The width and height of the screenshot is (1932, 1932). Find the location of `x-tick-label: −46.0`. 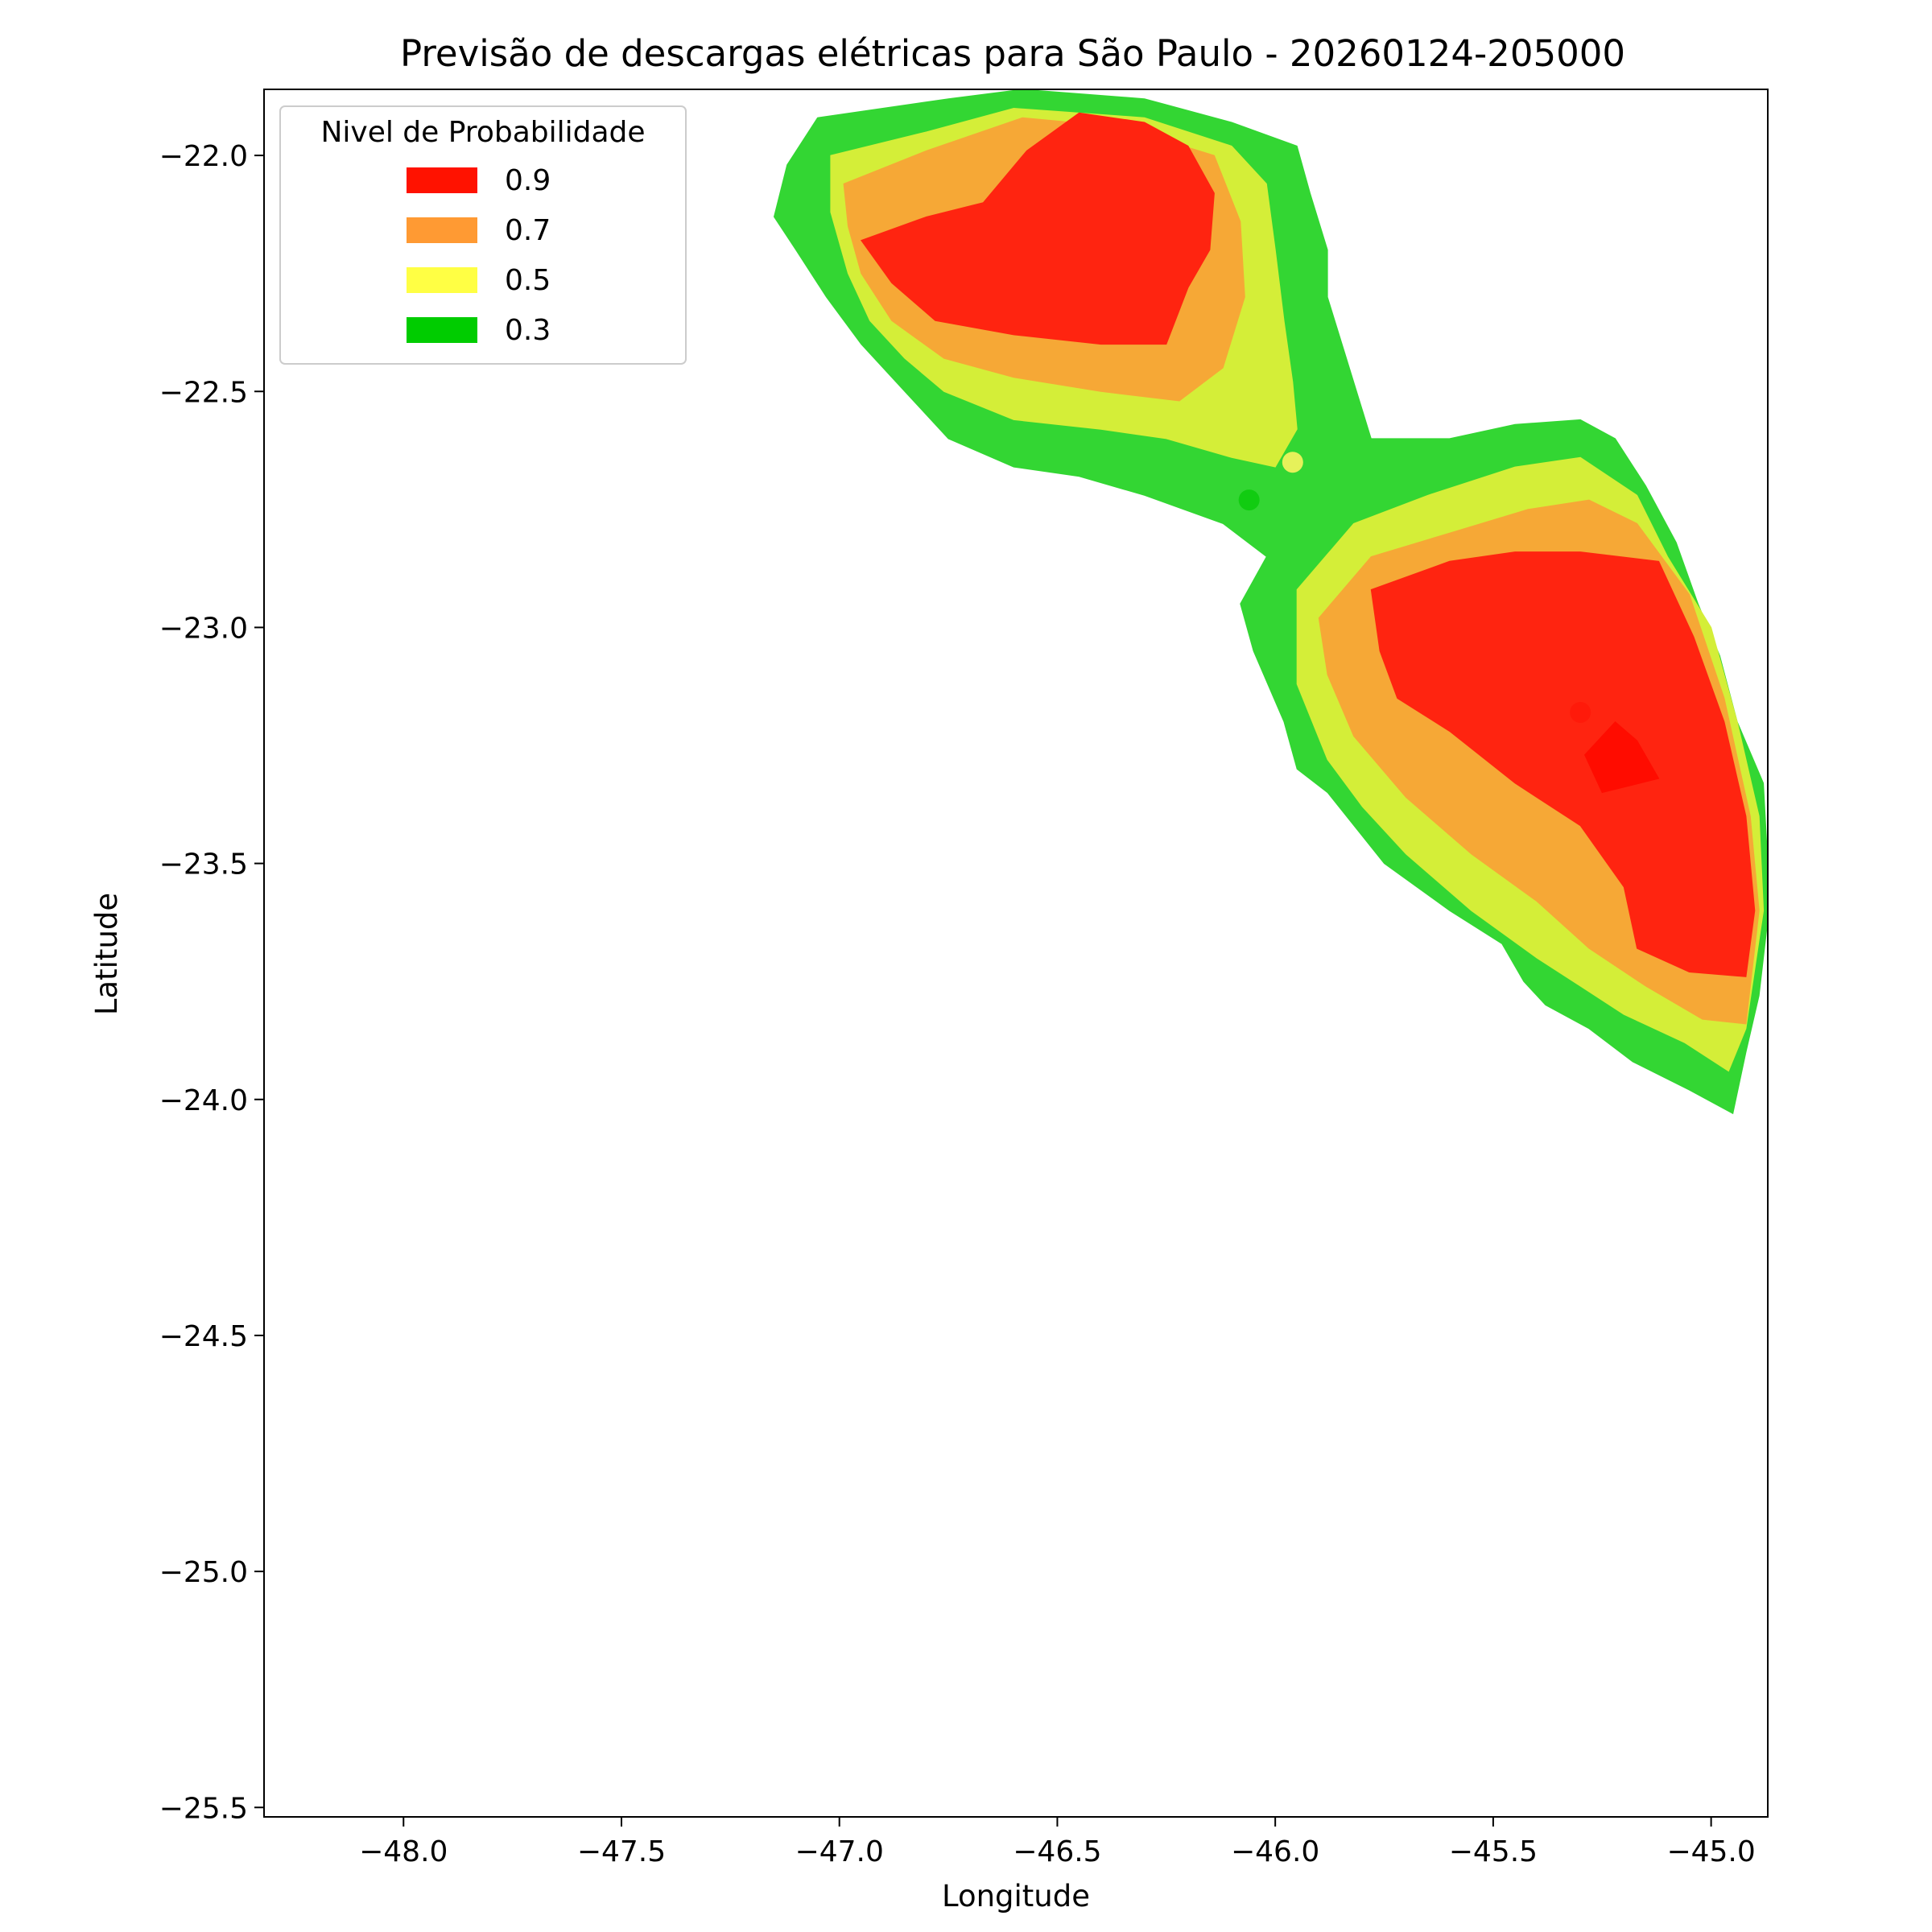

x-tick-label: −46.0 is located at coordinates (1275, 1851).